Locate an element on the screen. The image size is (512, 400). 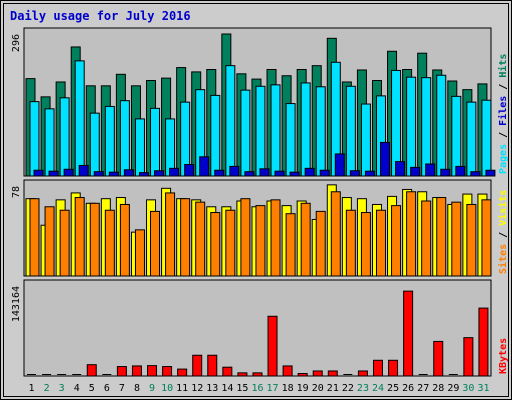
day-label: 19 is located at coordinates (303, 388).